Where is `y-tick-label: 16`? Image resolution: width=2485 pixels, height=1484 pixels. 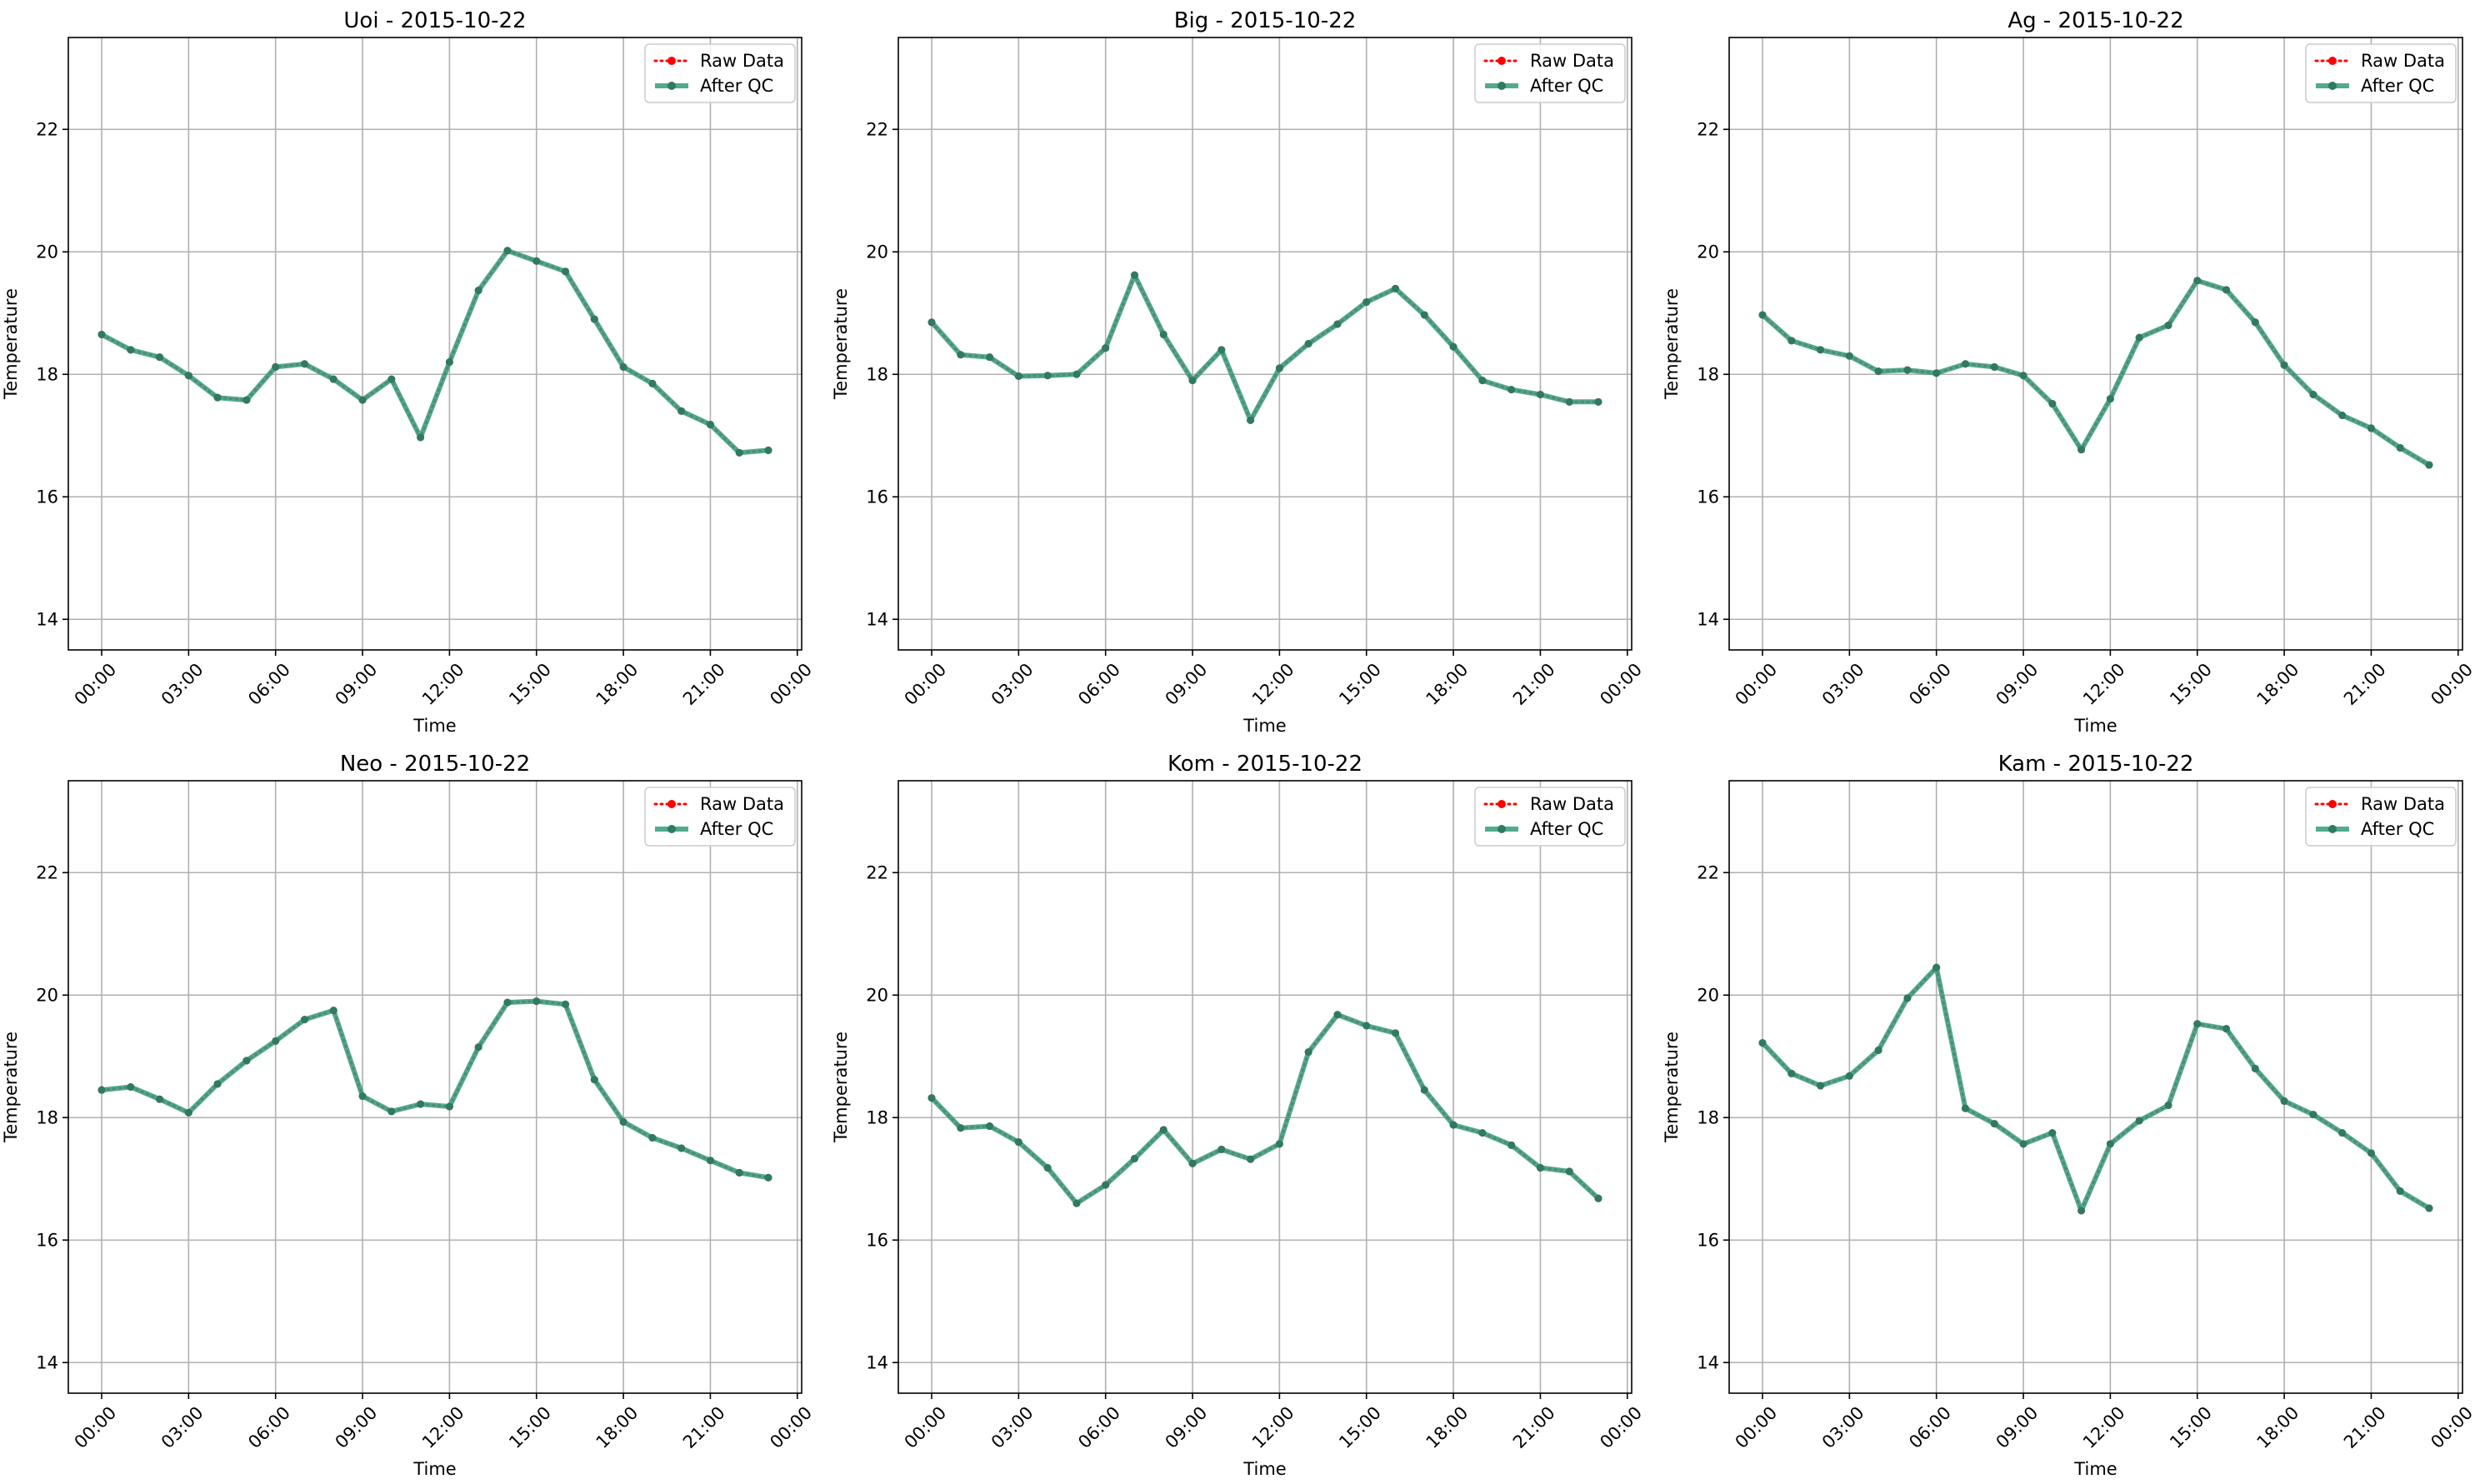 y-tick-label: 16 is located at coordinates (47, 497).